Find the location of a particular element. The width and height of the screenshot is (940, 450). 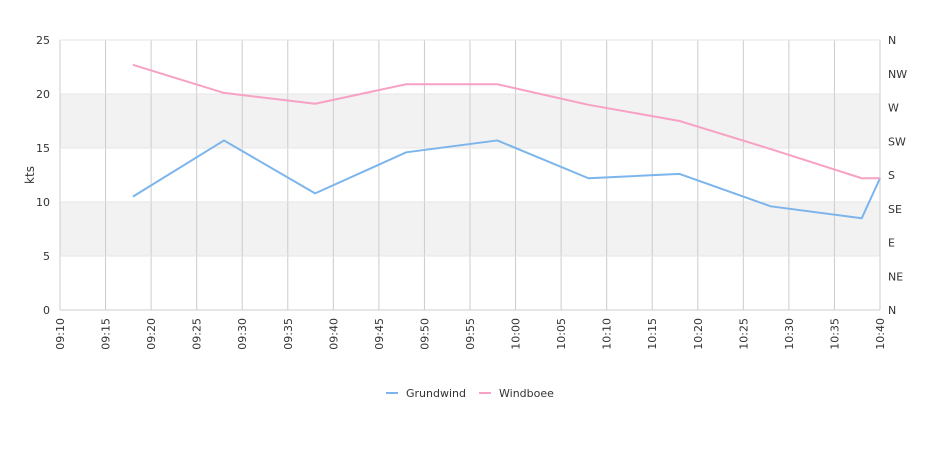

x-tick-label: 10:15 is located at coordinates (652, 334).